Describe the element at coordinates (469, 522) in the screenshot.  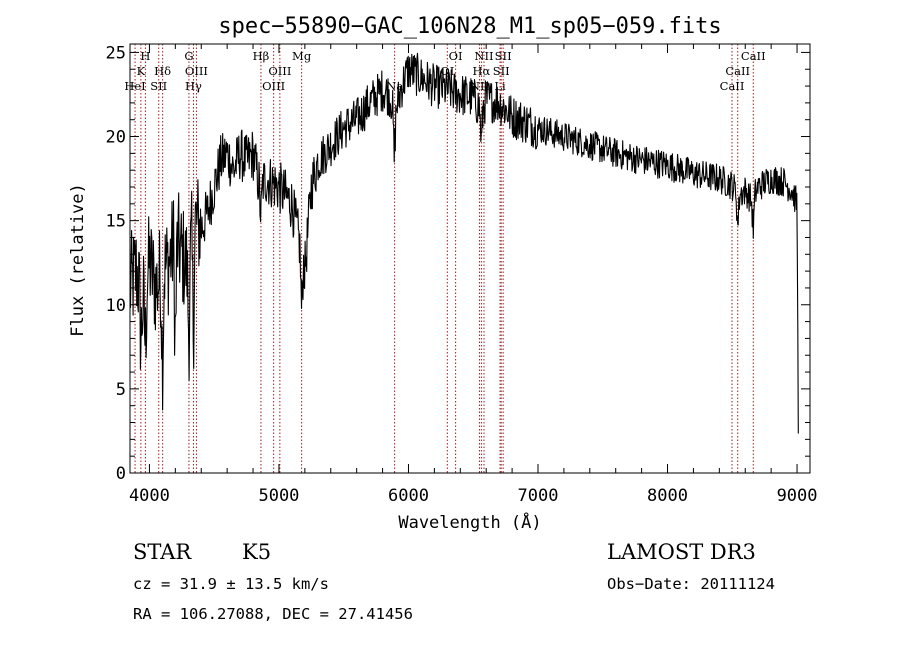
I see `x-axis-label: Wavelength (Å)` at that location.